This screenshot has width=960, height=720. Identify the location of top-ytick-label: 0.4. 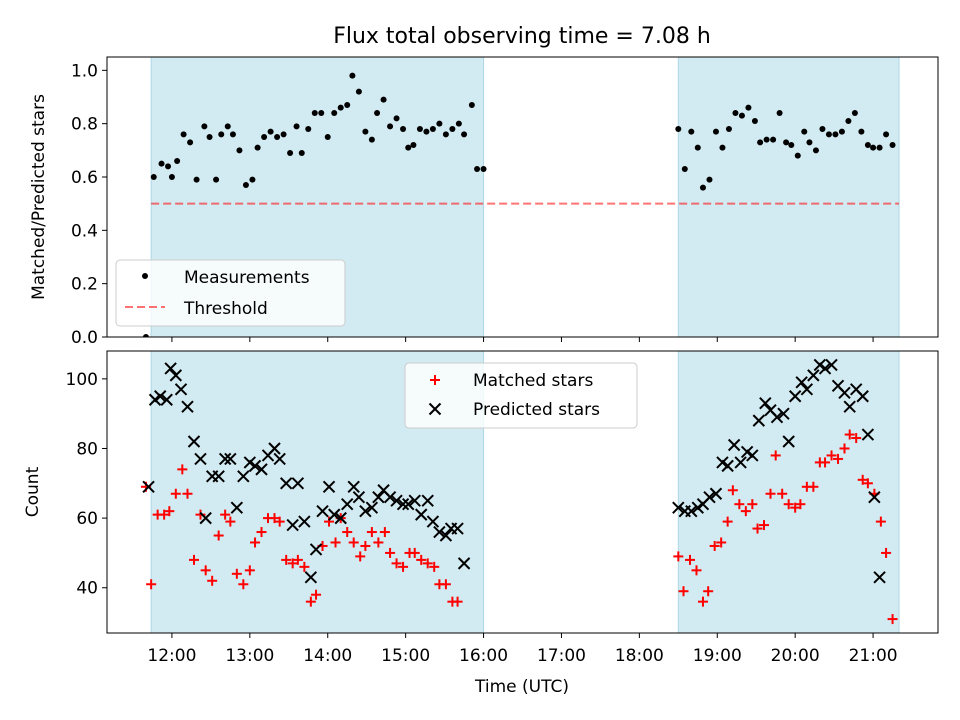
(84, 231).